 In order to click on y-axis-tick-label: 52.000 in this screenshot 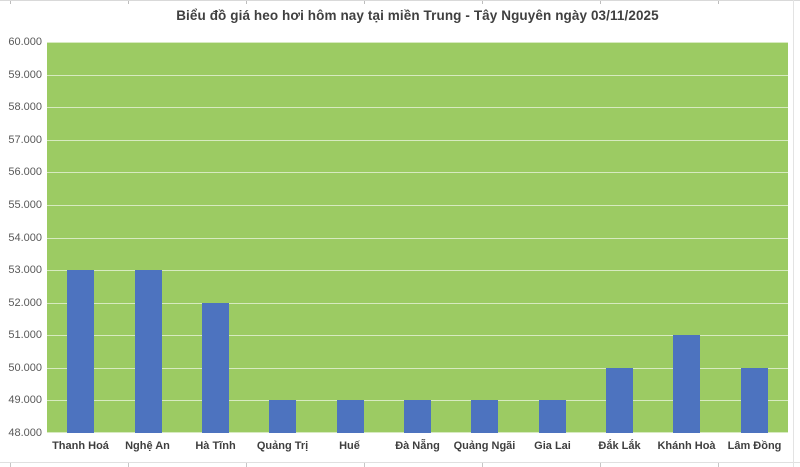, I will do `click(25, 303)`.